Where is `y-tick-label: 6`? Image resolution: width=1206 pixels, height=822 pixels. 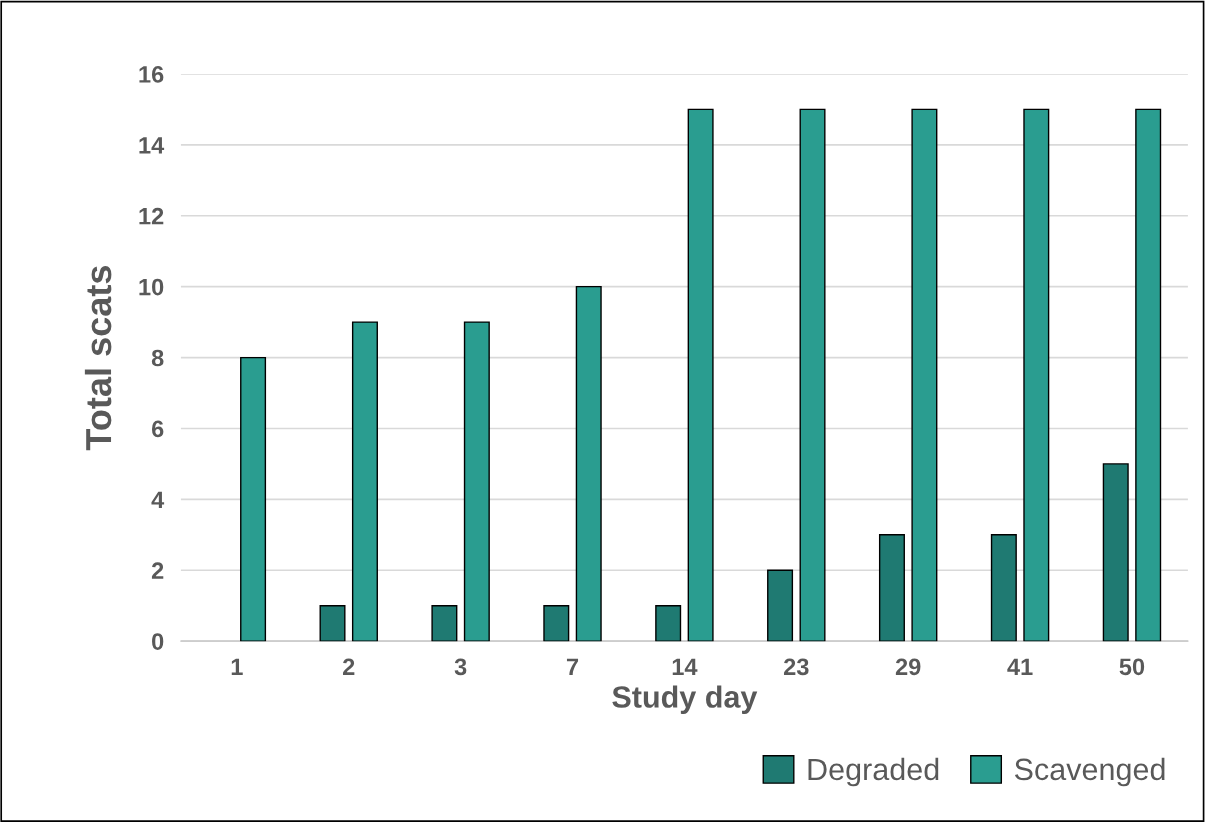 y-tick-label: 6 is located at coordinates (157, 429).